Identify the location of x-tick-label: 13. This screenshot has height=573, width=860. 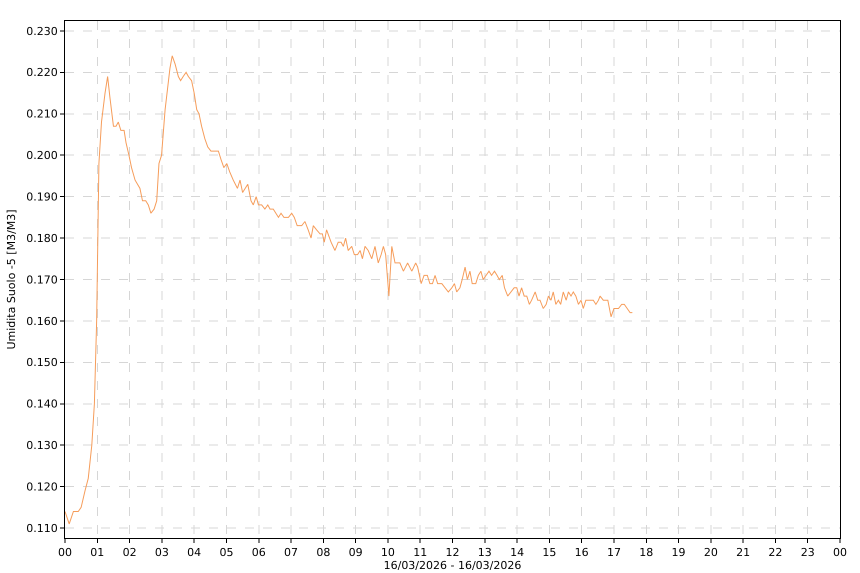
(485, 553).